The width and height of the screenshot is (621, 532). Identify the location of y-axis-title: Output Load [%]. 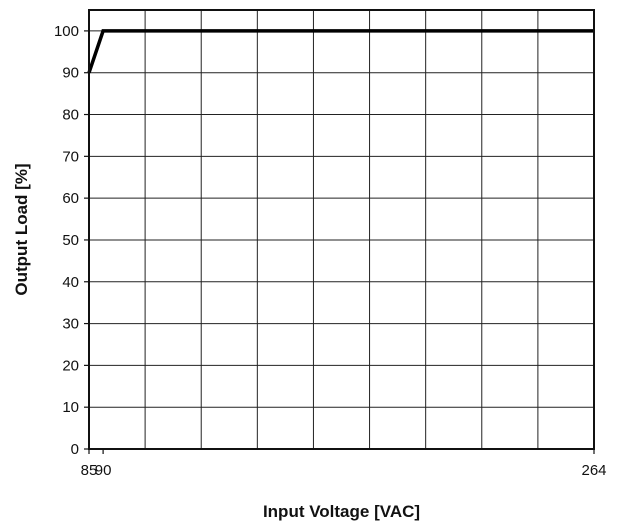
(21, 229).